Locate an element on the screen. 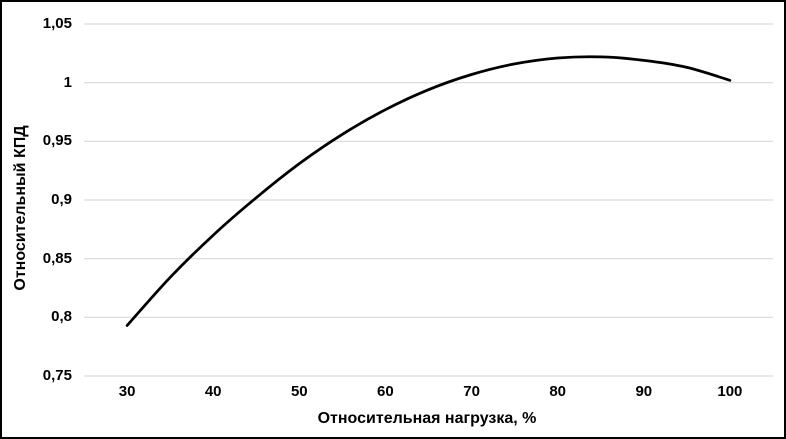  x-tick-label: 90 is located at coordinates (644, 391).